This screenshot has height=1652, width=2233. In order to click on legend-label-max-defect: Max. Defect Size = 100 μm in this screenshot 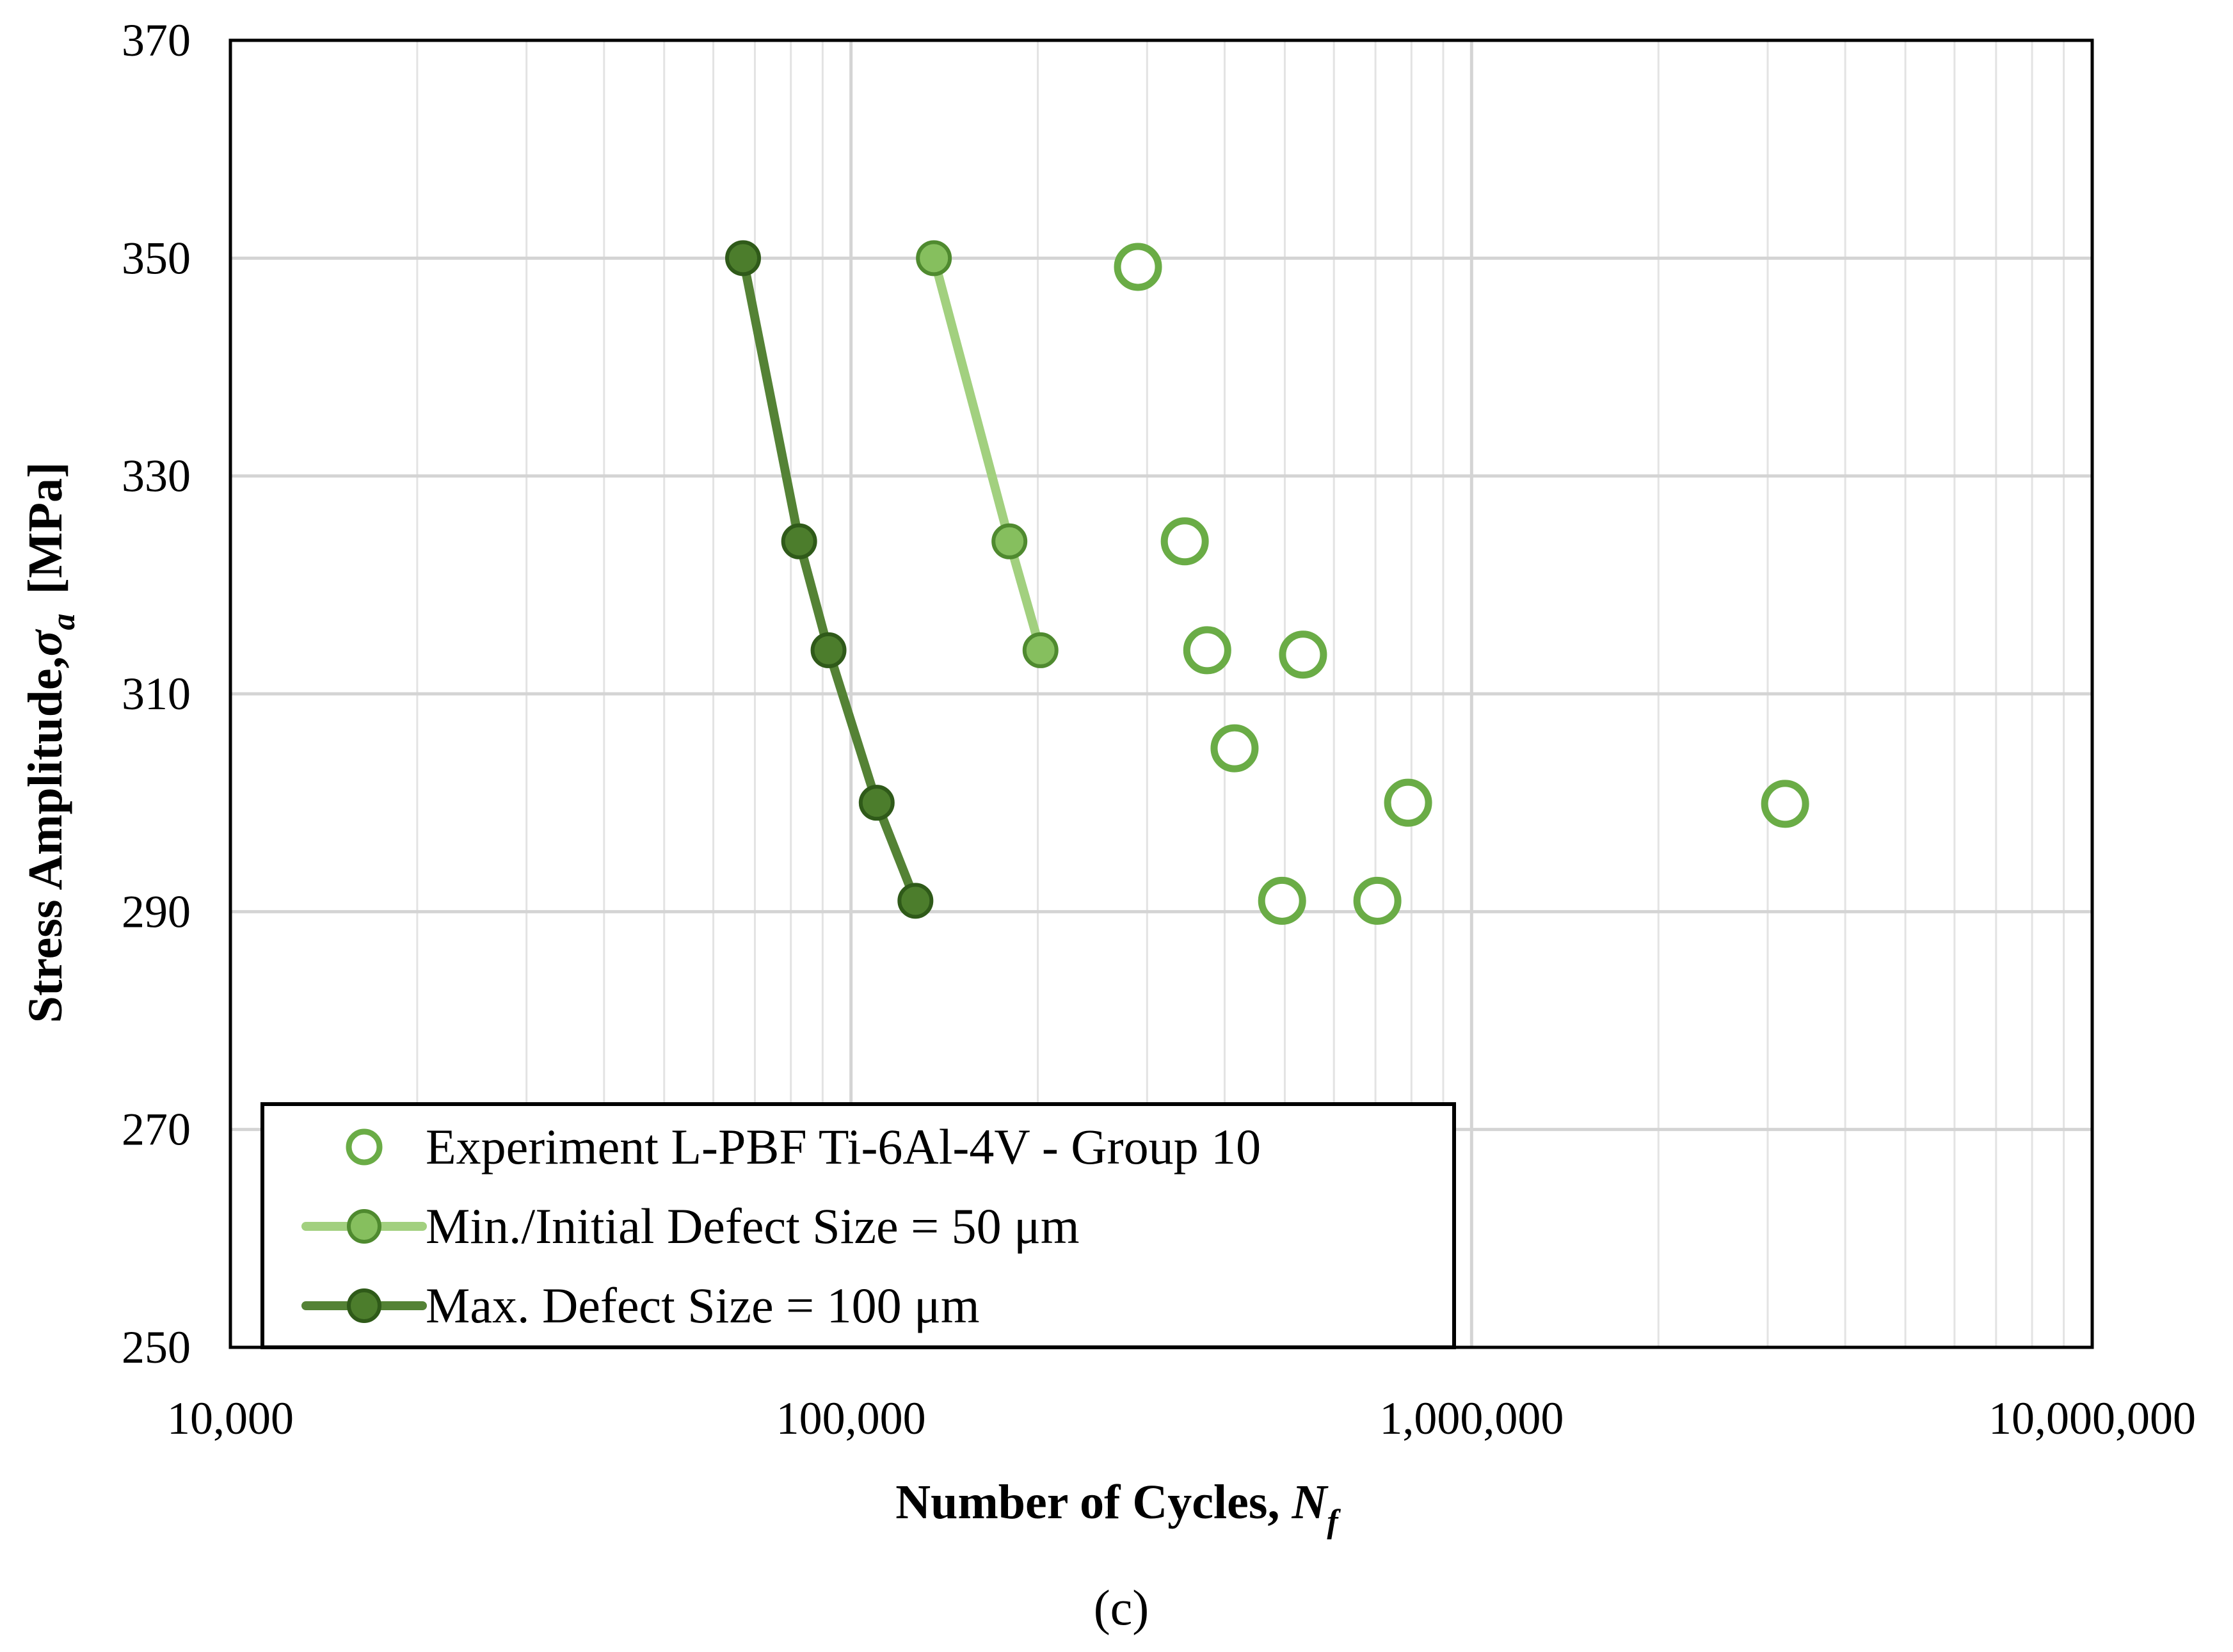, I will do `click(703, 1305)`.